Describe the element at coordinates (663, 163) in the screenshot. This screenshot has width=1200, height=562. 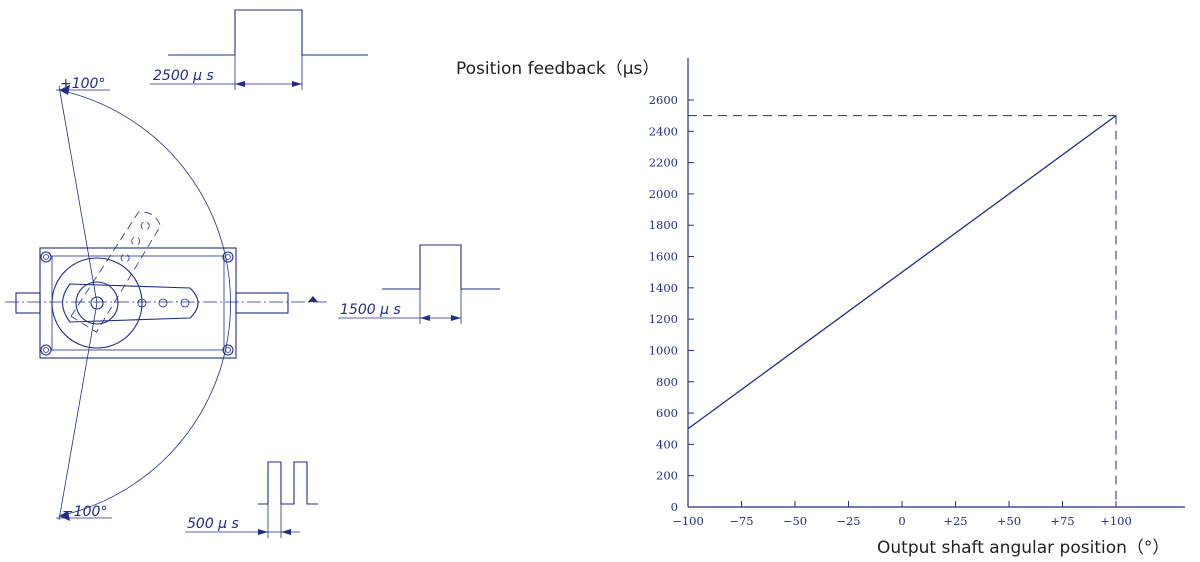
I see `y-tick-label: 2200` at that location.